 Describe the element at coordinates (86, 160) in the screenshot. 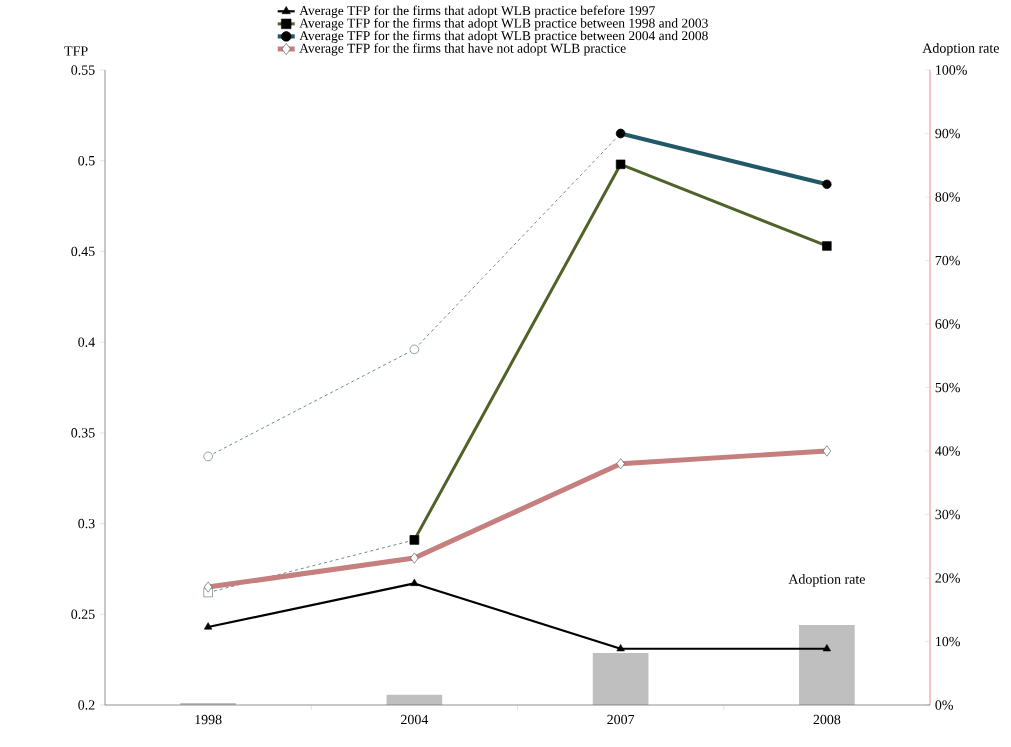

I see `y-tick-label: 0.5` at that location.